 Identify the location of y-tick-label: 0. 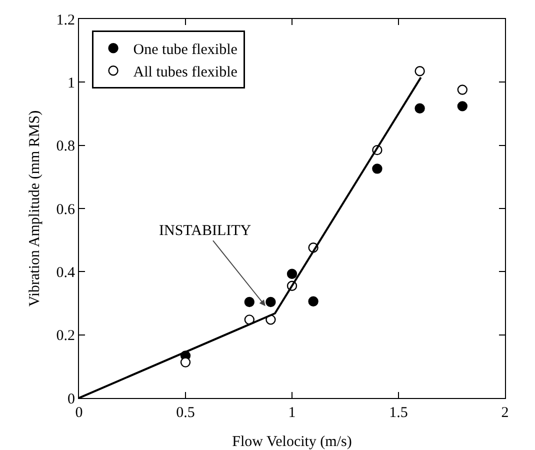
(71, 399).